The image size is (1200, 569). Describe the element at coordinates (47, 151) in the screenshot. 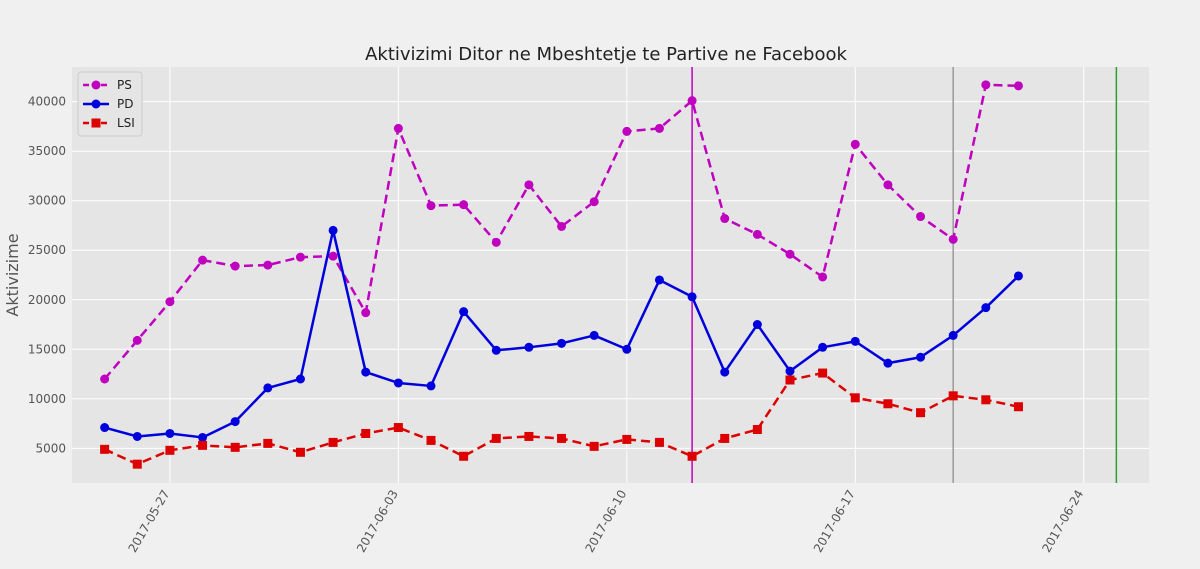

I see `y-tick-label: 35000` at that location.